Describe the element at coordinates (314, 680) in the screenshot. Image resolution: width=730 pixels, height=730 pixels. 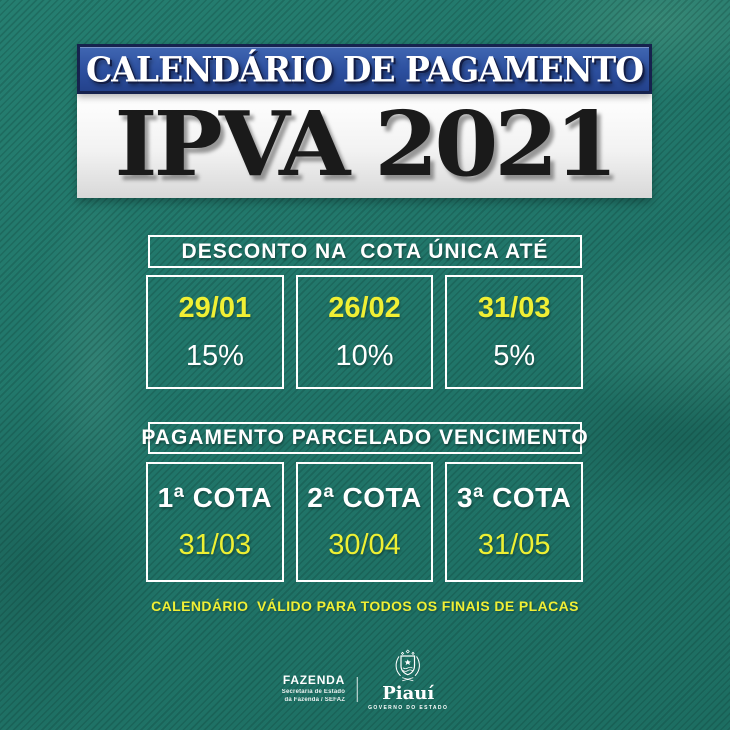
I see `agency-name: FAZENDA` at that location.